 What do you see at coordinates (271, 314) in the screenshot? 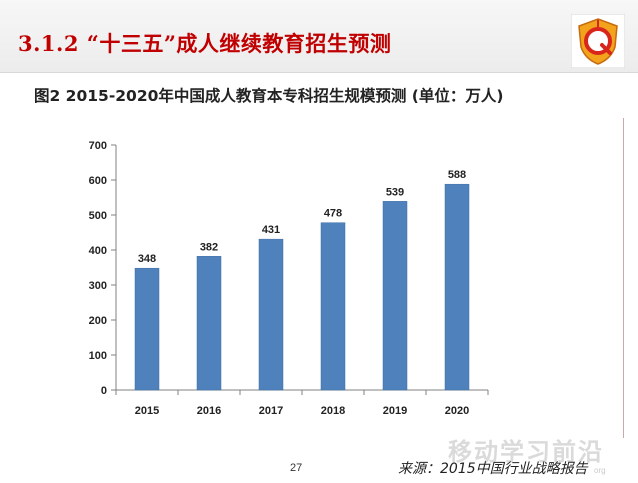
I see `bar-2017` at bounding box center [271, 314].